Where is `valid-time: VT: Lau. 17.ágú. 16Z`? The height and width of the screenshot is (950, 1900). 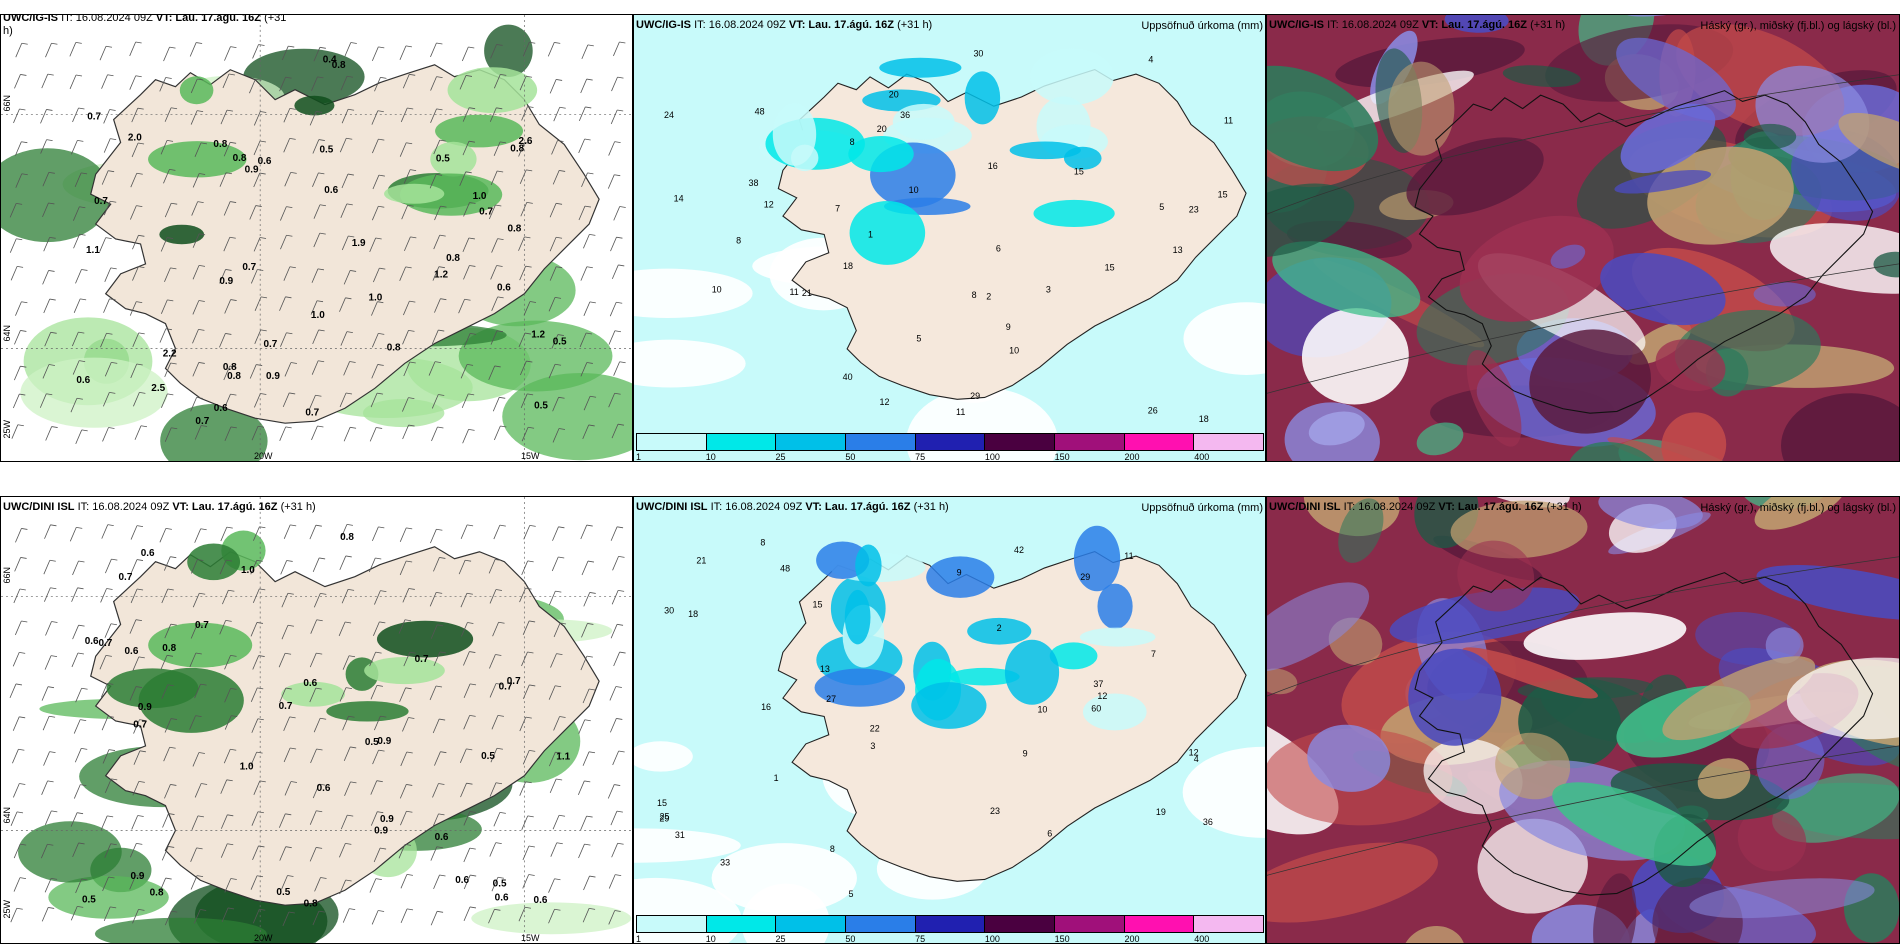
valid-time: VT: Lau. 17.ágú. 16Z is located at coordinates (208, 19).